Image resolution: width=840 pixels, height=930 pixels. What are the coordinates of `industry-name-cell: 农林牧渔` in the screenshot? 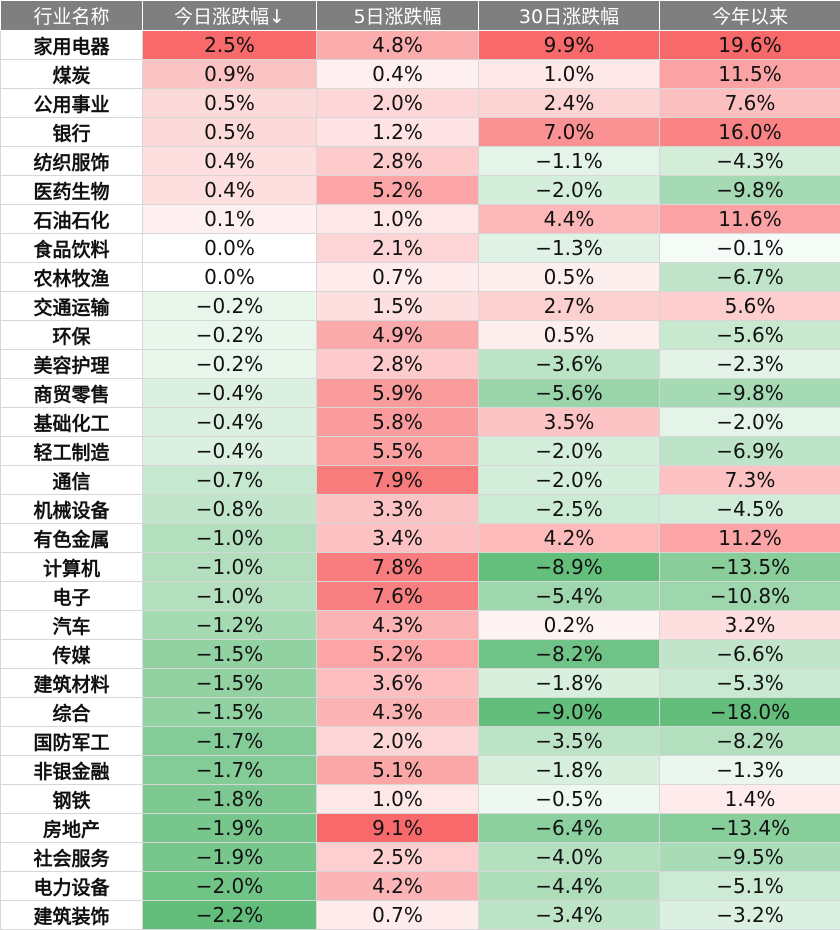 It's located at (72, 277).